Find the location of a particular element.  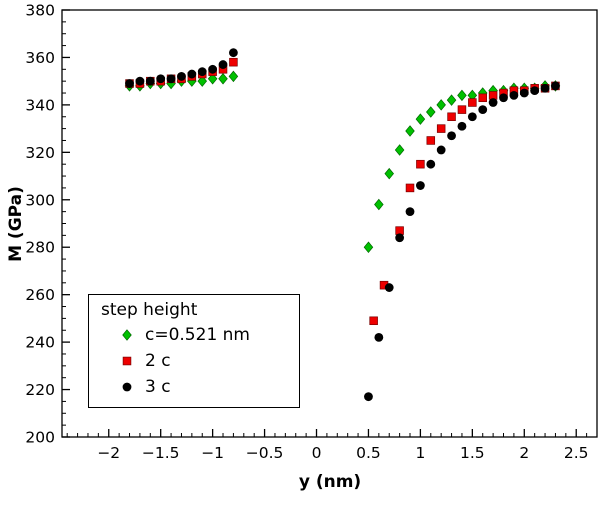

legend-label: c=0.521 nm is located at coordinates (197, 335).